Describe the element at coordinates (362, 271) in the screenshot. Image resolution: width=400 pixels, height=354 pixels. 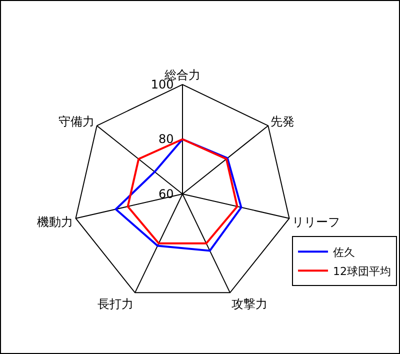
I see `legend-label: 12球団平均` at that location.